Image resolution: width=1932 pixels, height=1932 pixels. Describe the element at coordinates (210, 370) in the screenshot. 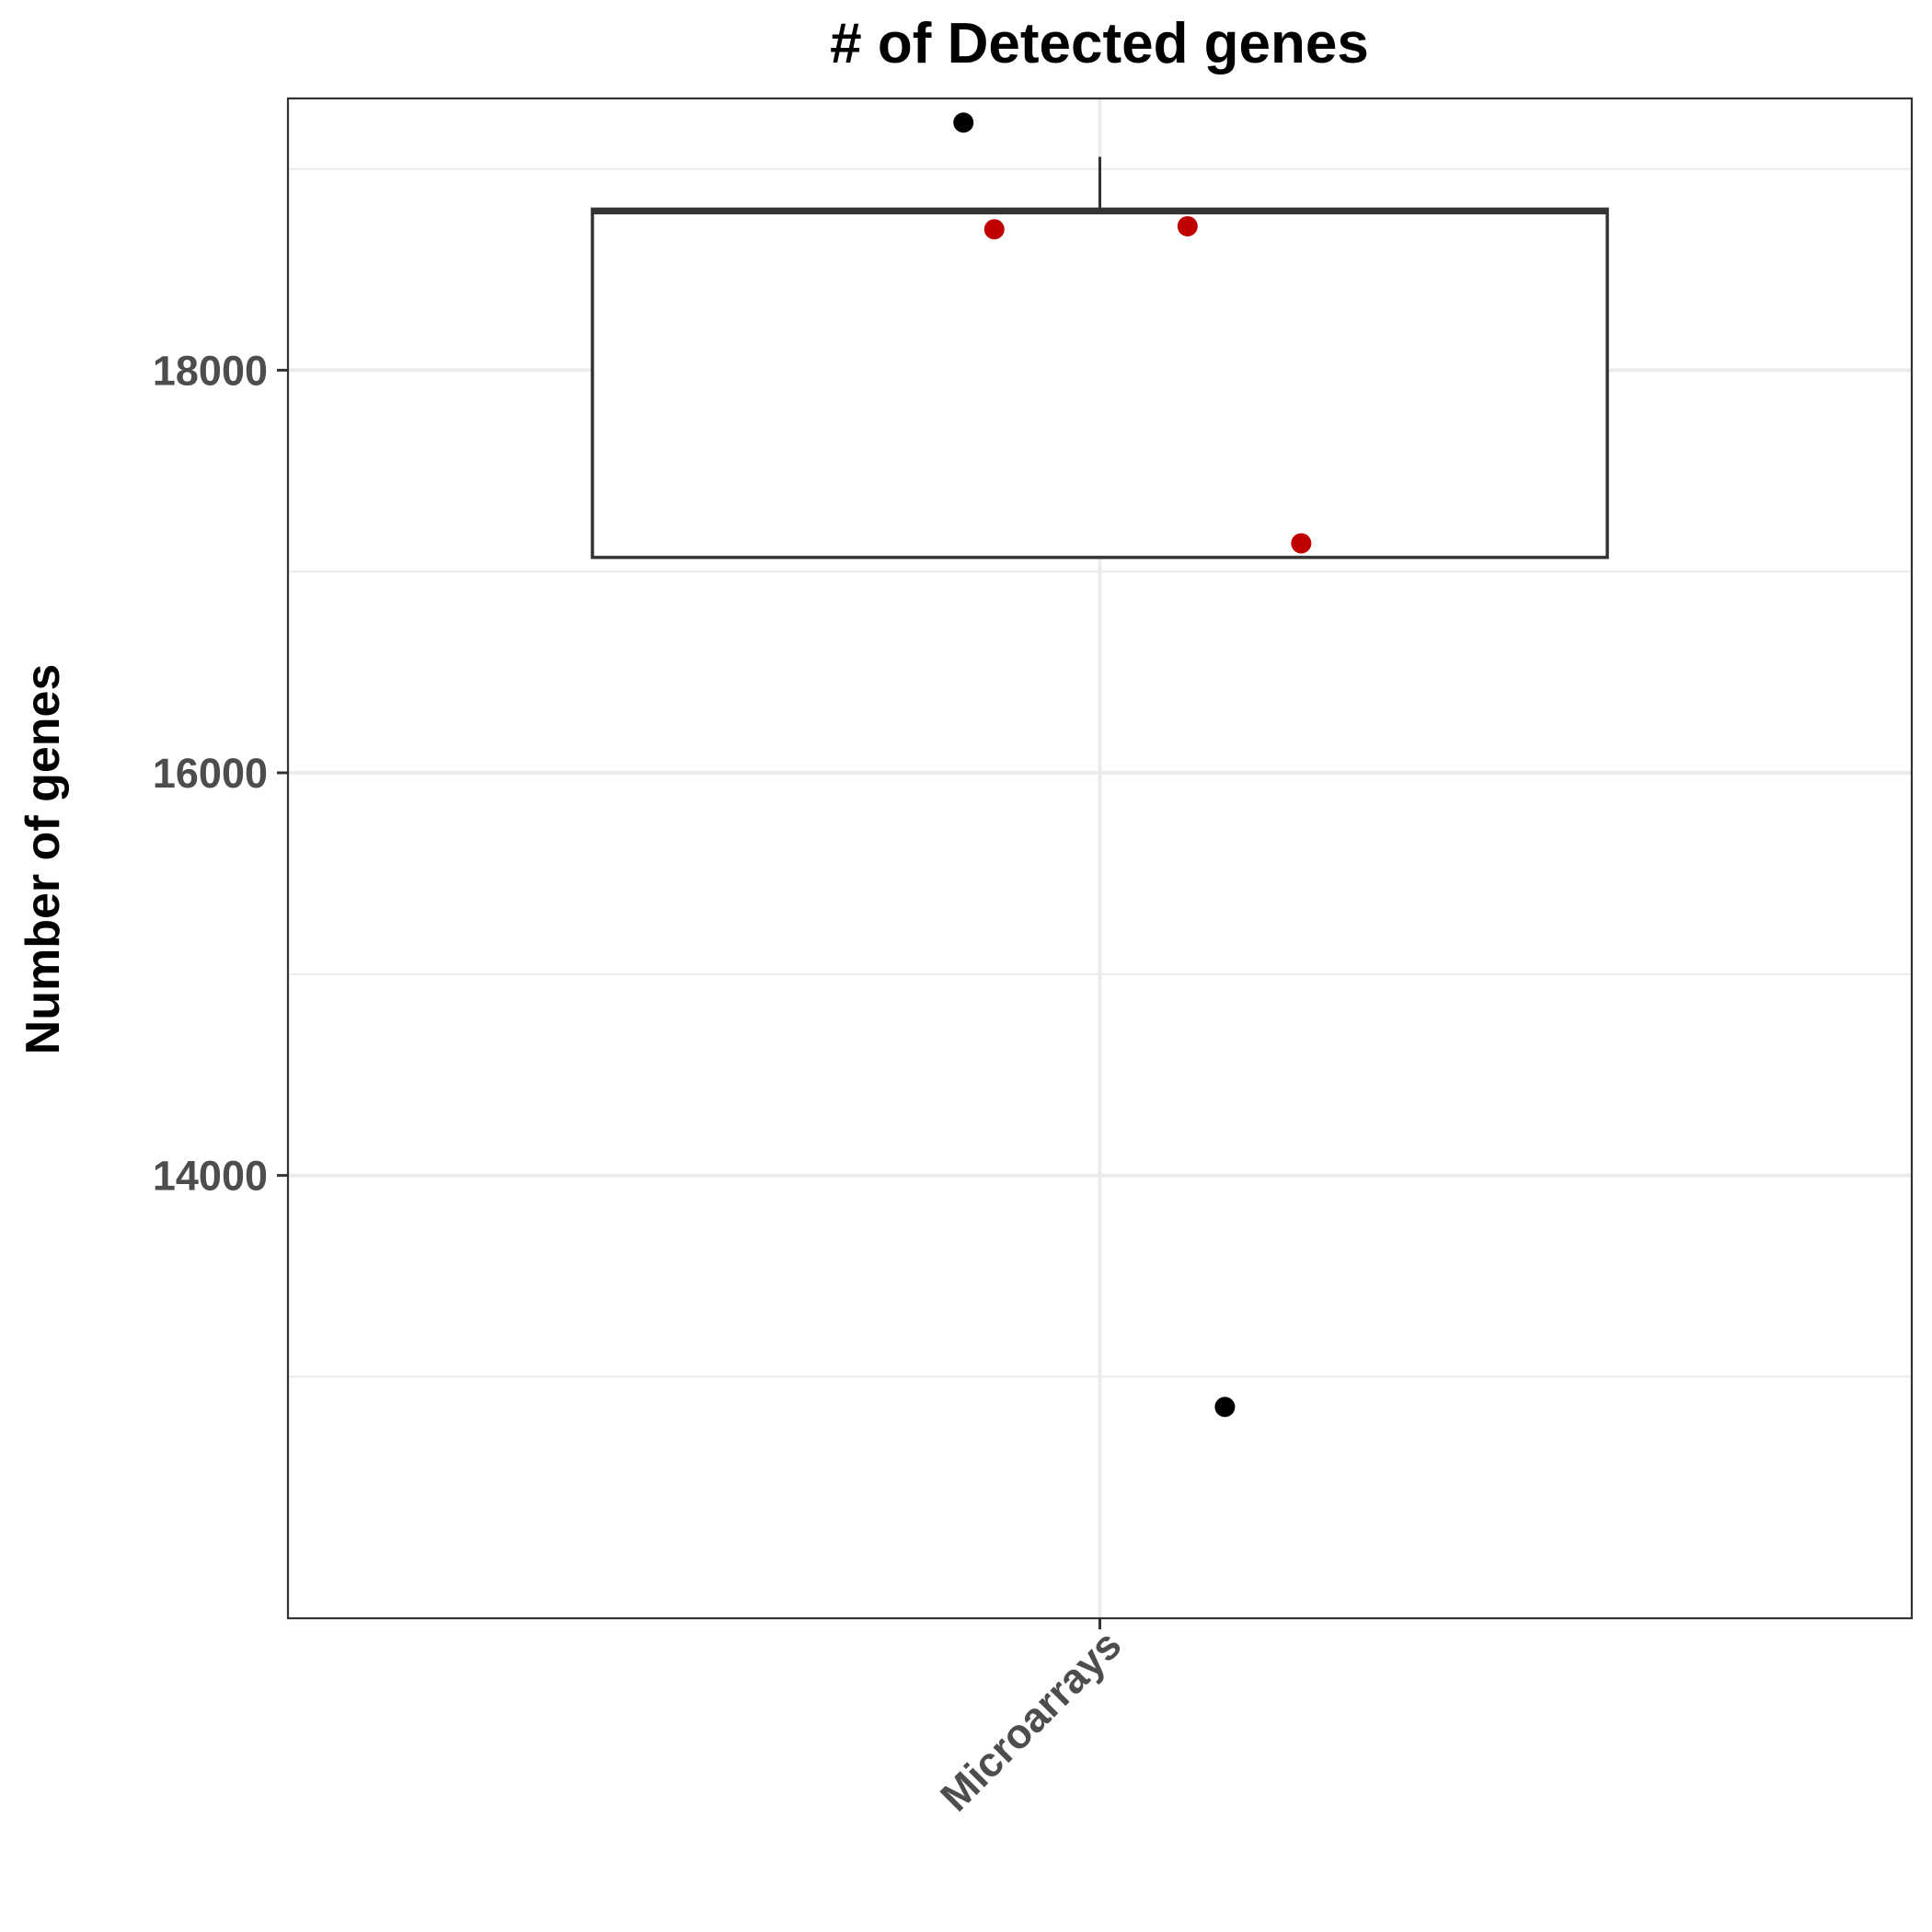

I see `y-tick-label: 18000` at that location.